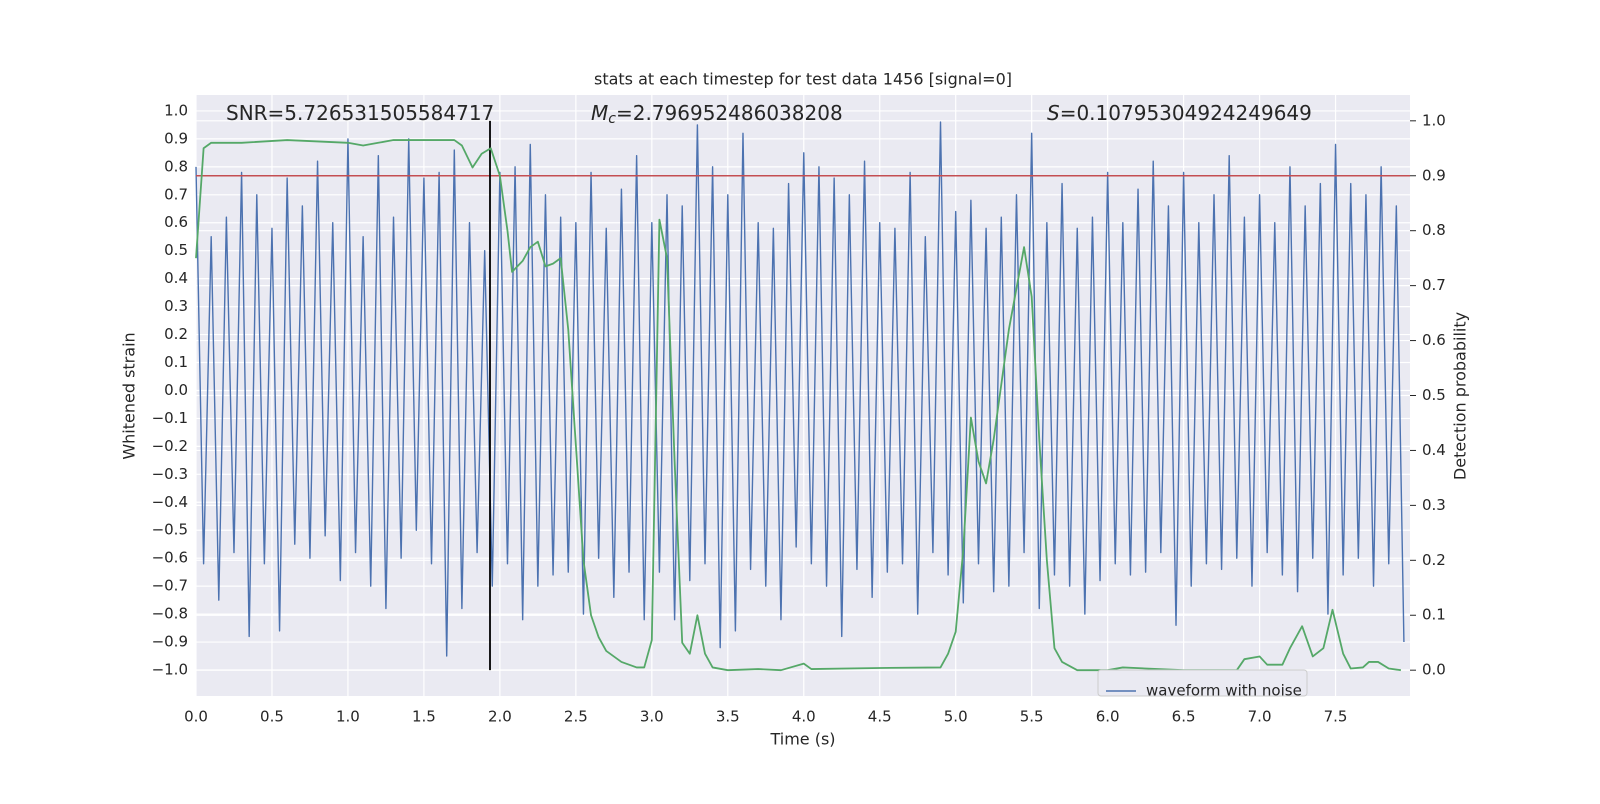 The image size is (1600, 804). What do you see at coordinates (176, 138) in the screenshot?
I see `y-tick-label: 0.9` at bounding box center [176, 138].